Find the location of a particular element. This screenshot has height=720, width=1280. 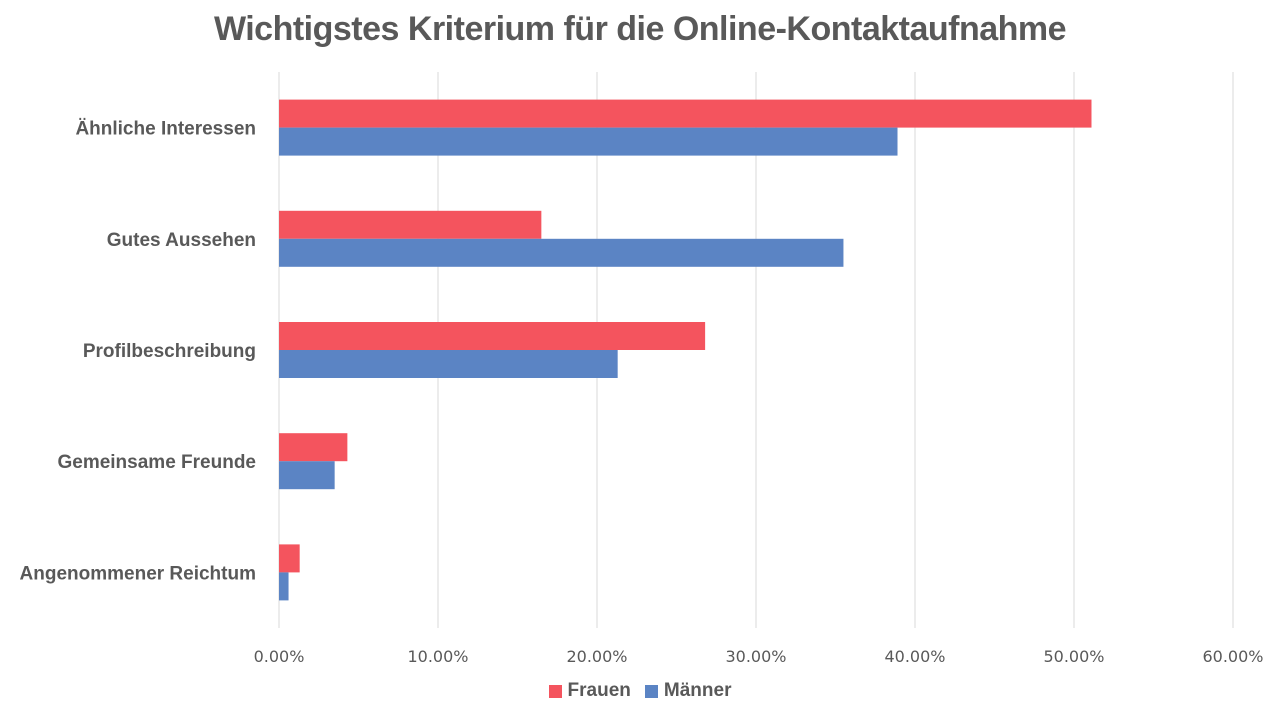

x-tick-label: 0.00% is located at coordinates (279, 656).